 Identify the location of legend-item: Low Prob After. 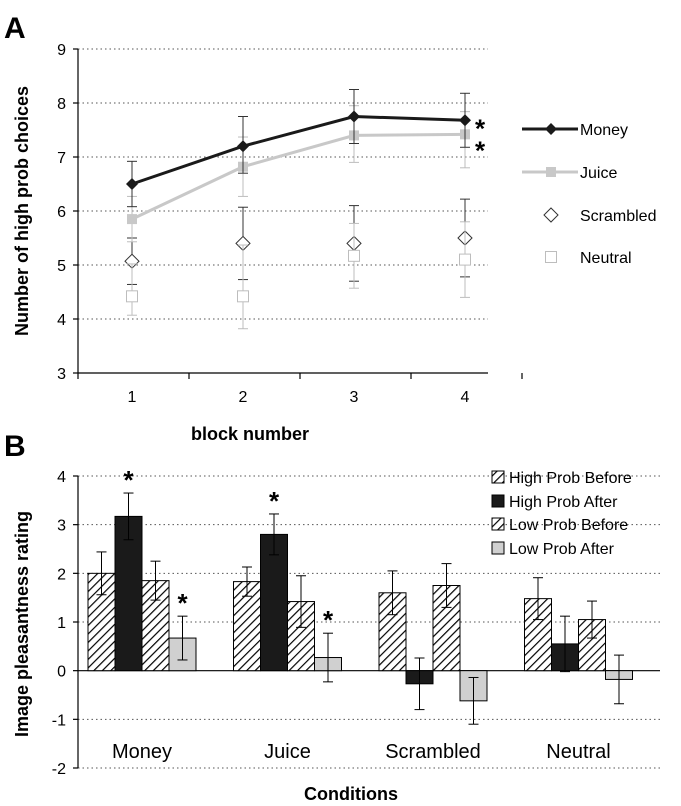
(553, 549).